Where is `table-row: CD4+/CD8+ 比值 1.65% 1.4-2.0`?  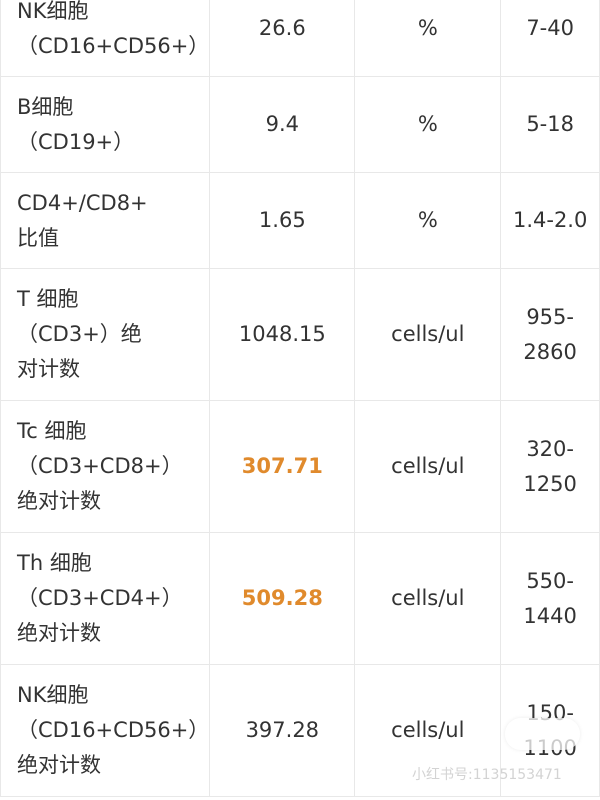 table-row: CD4+/CD8+ 比值 1.65% 1.4-2.0 is located at coordinates (300, 220).